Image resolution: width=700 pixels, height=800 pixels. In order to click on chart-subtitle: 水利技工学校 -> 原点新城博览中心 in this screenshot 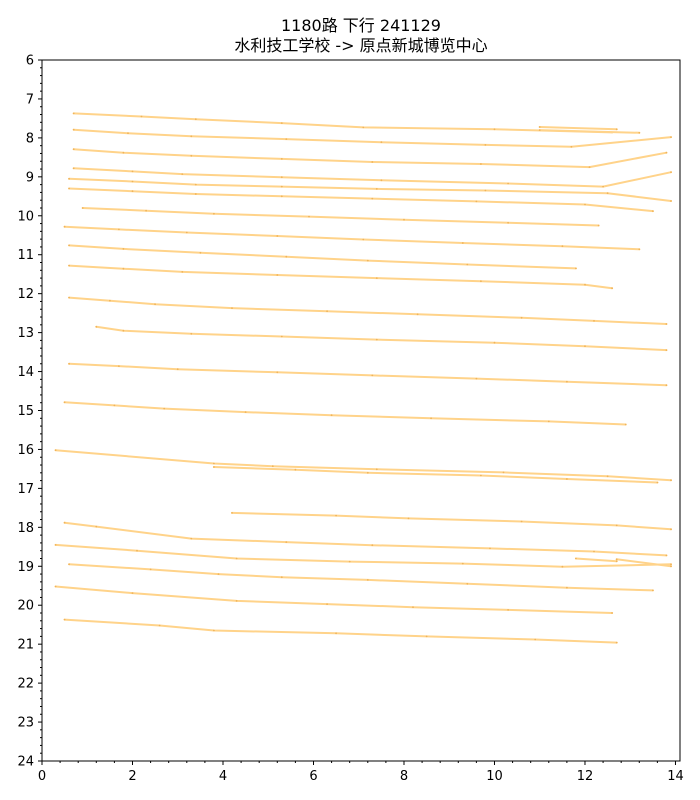, I will do `click(360, 45)`.